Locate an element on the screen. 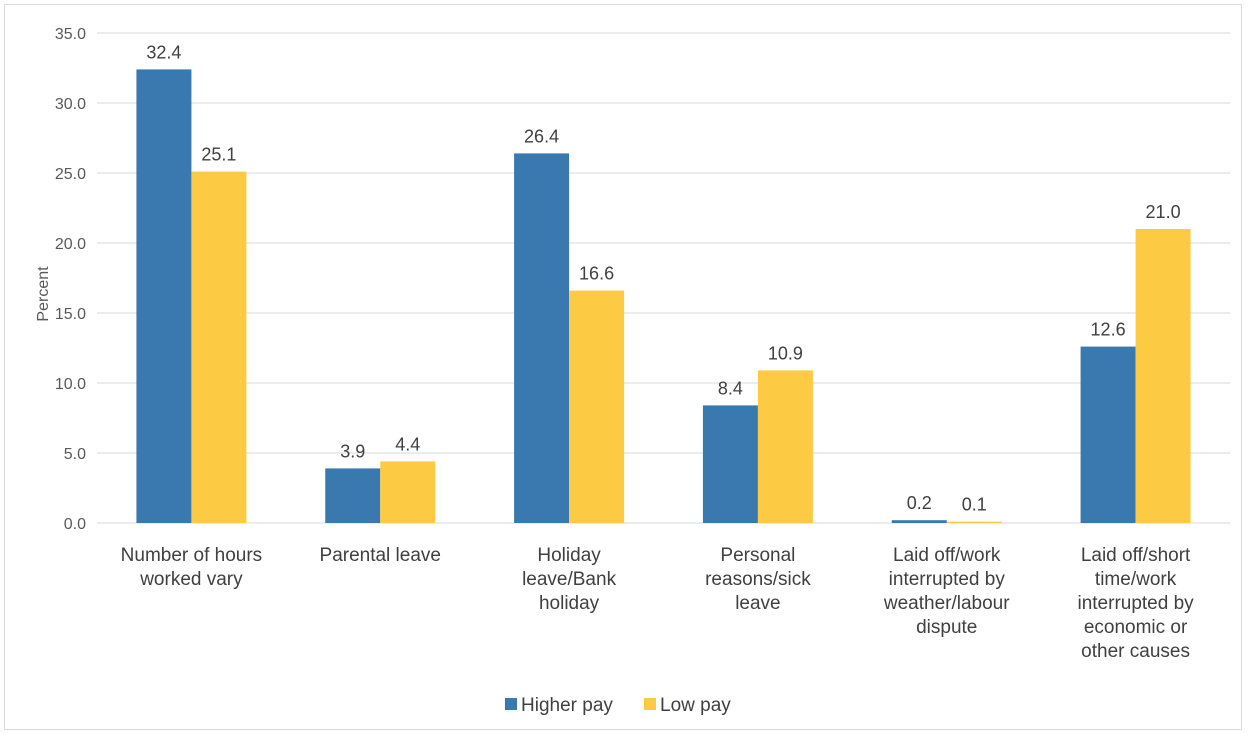 The height and width of the screenshot is (734, 1248). x-category-label-line: time/work is located at coordinates (1136, 579).